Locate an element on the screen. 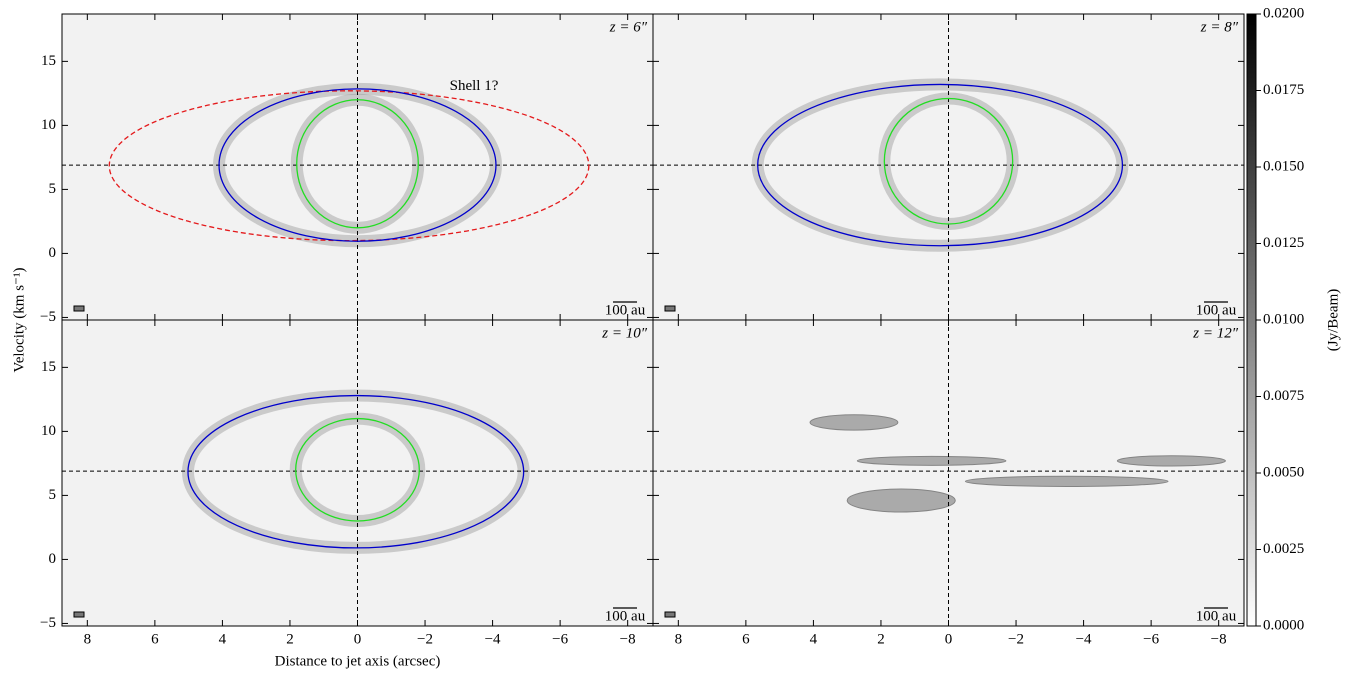  panel-label: z = 6″ is located at coordinates (628, 27).